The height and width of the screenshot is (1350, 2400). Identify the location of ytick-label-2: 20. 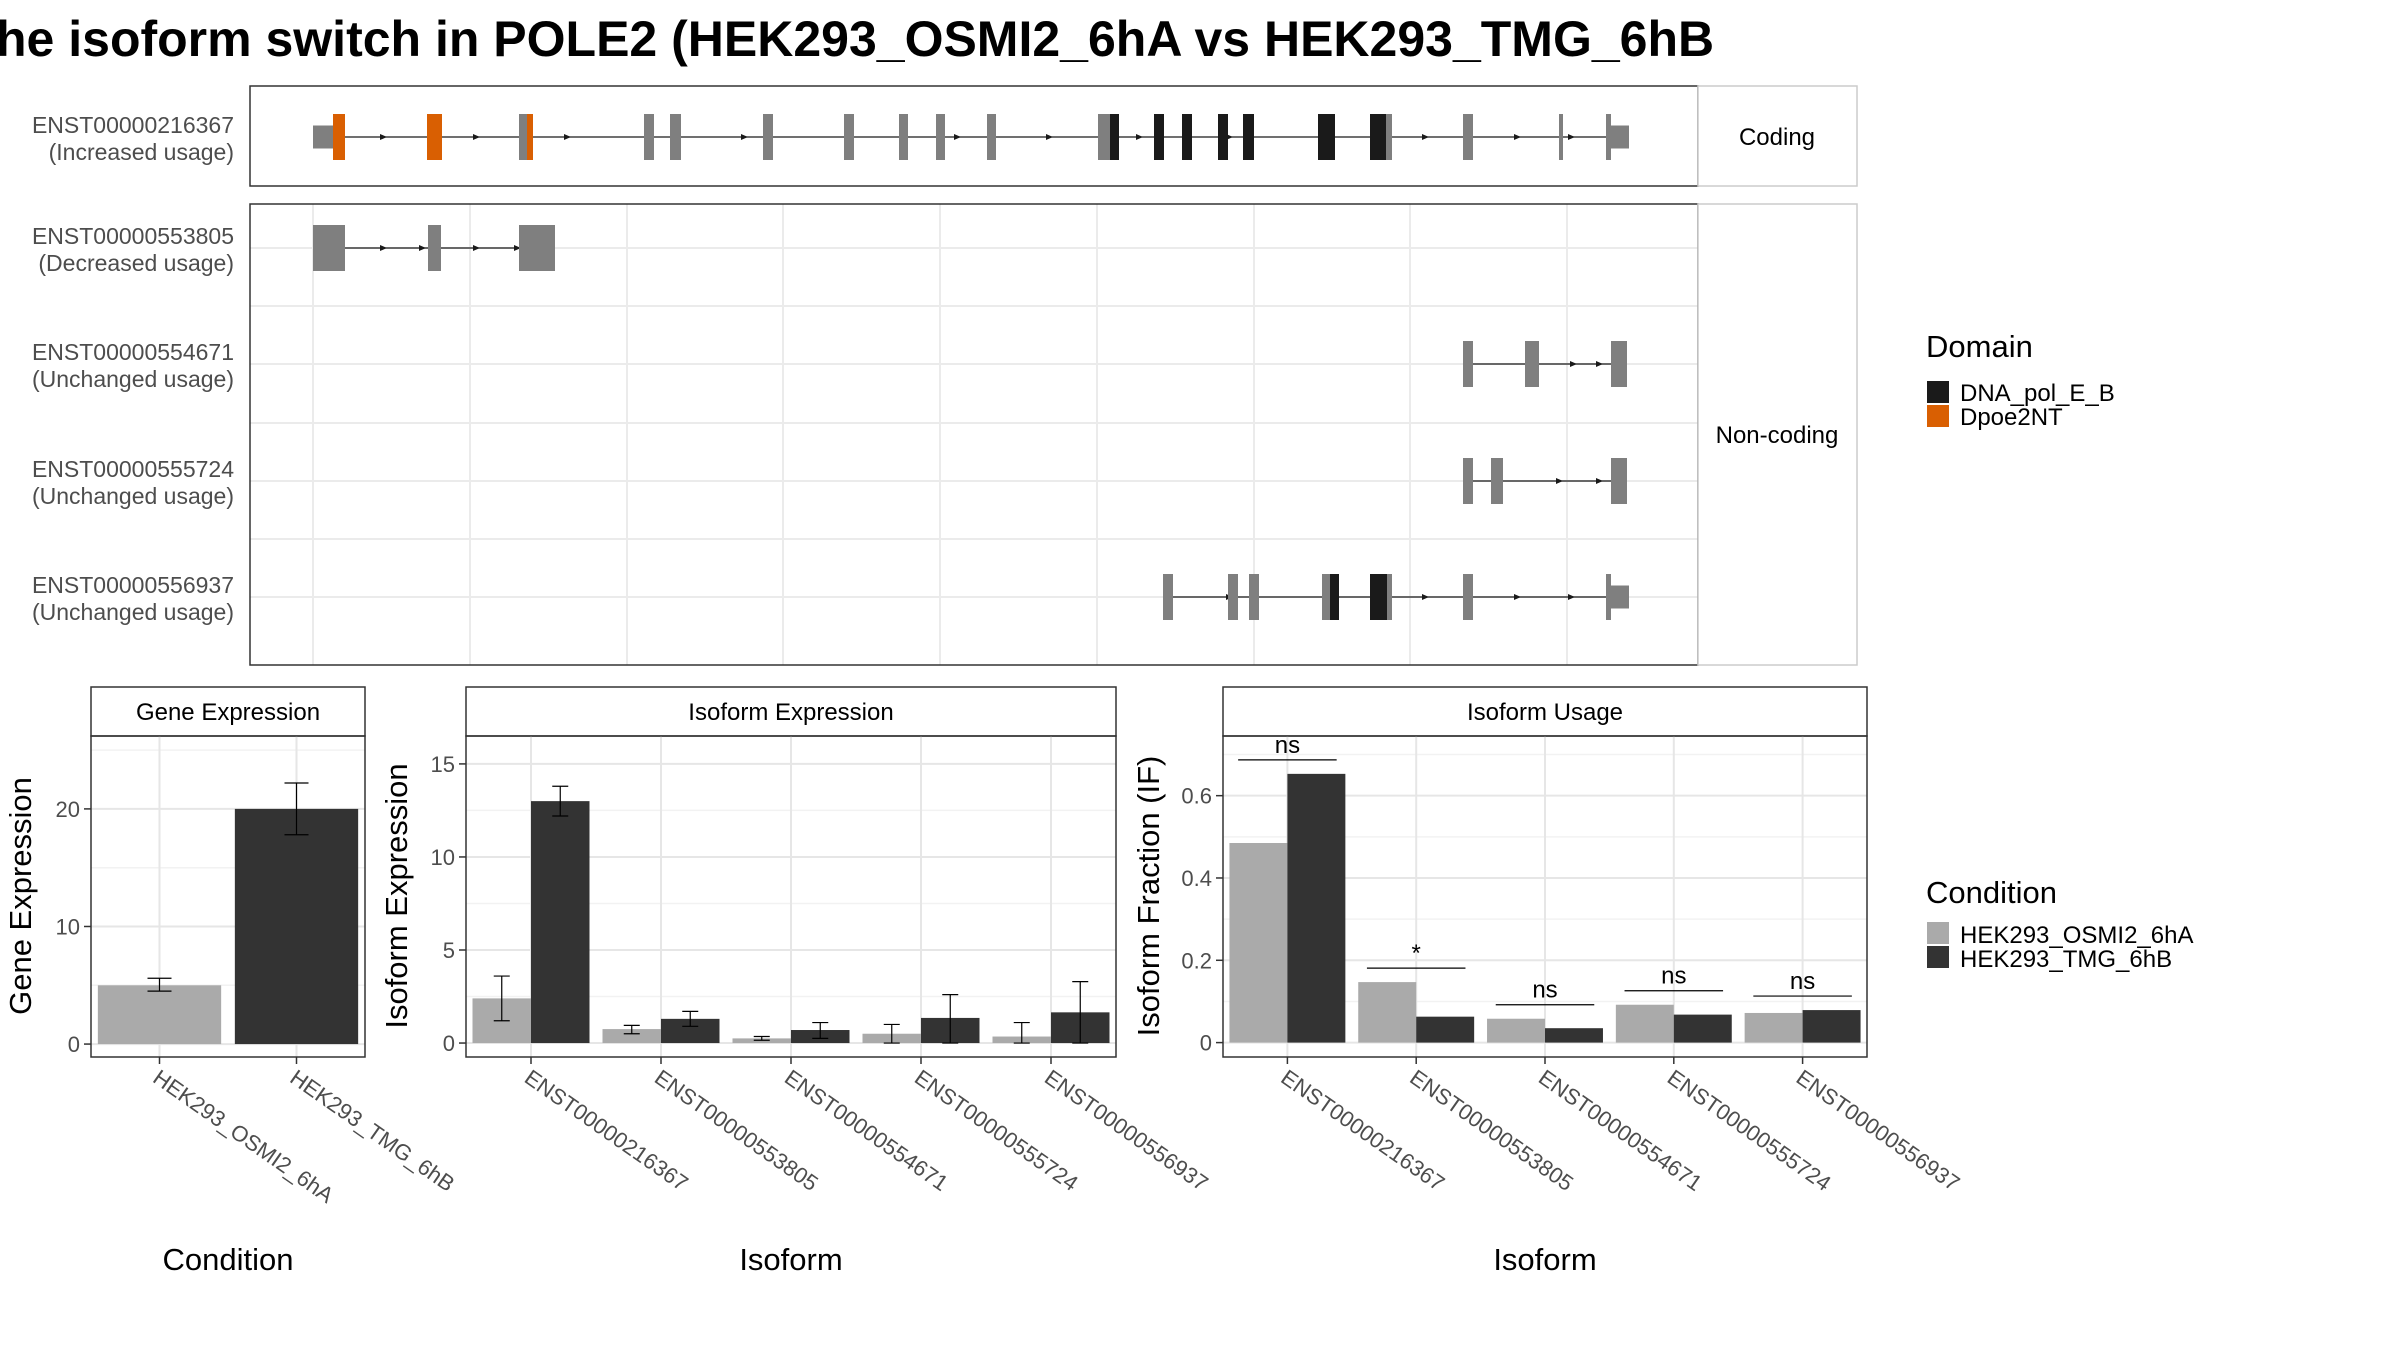
(68, 809).